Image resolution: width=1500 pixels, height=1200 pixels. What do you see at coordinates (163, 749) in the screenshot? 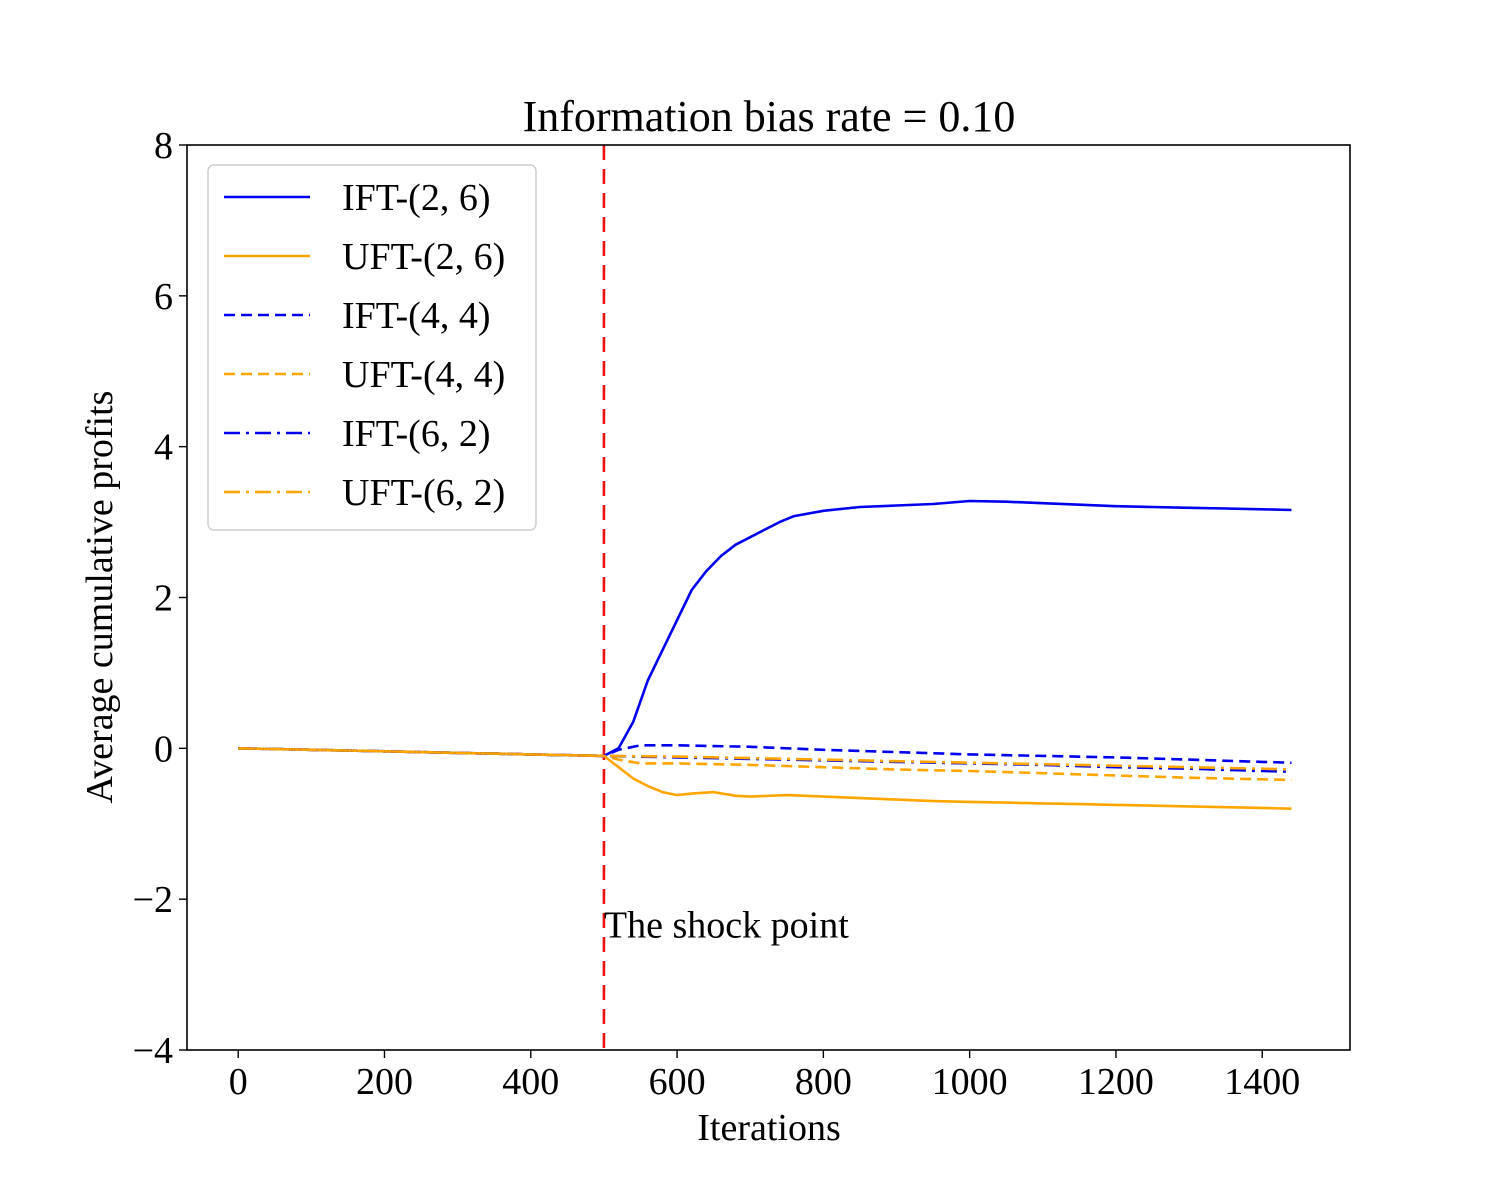
I see `y-tick-label: 0` at bounding box center [163, 749].